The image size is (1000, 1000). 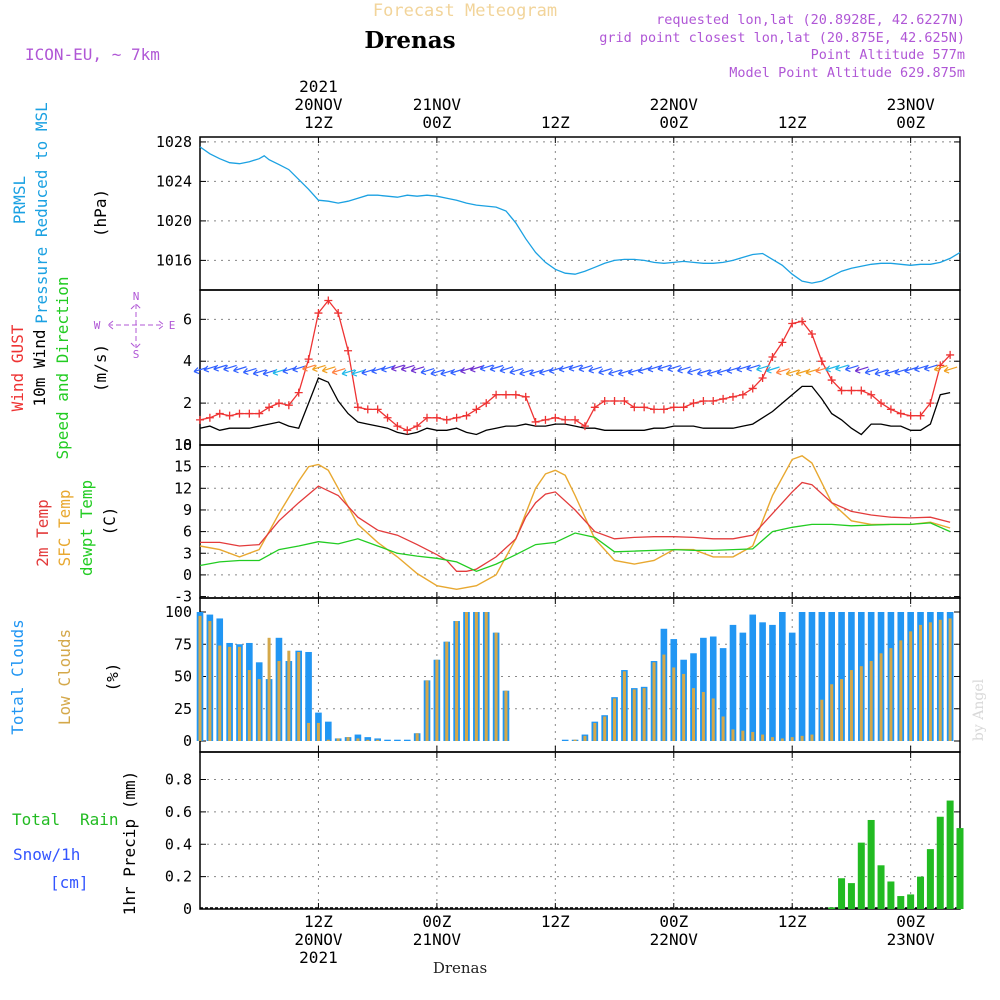 I want to click on temperature-panel: -3 0 3 6 9 12 15 18, so click(x=567, y=521).